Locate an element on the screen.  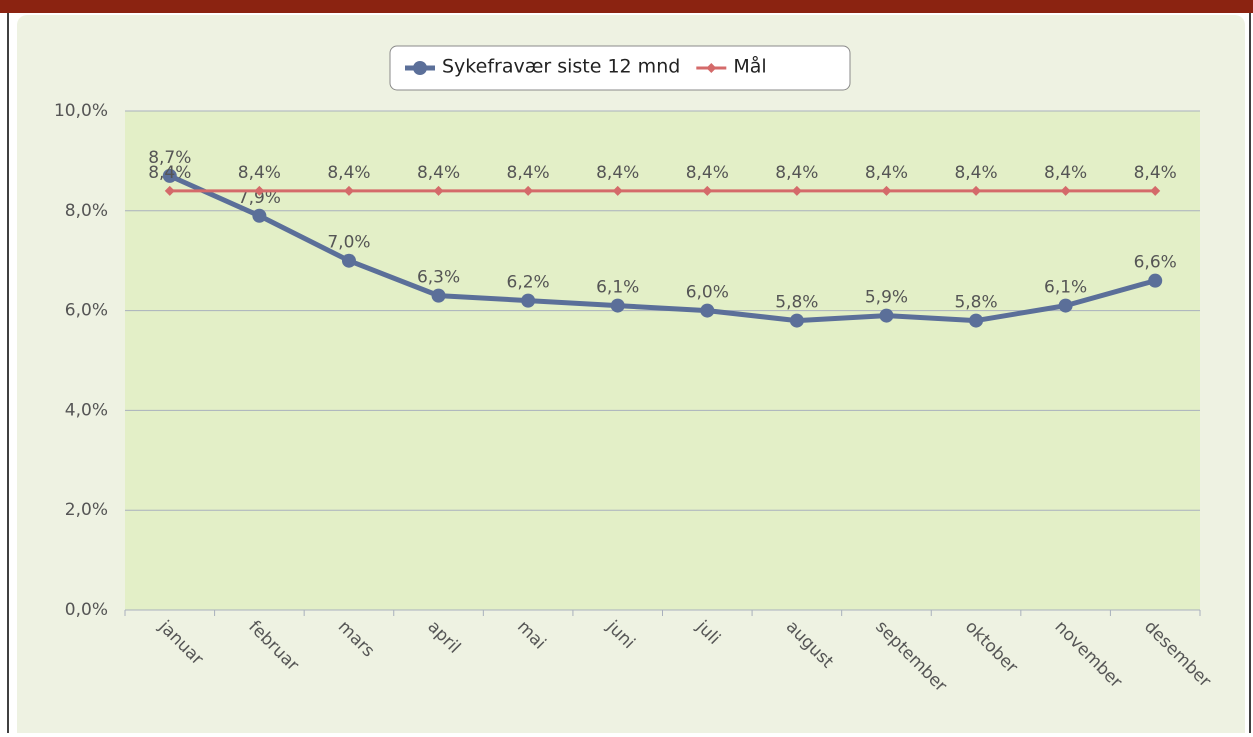
data-label: 6,2% is located at coordinates (528, 283).